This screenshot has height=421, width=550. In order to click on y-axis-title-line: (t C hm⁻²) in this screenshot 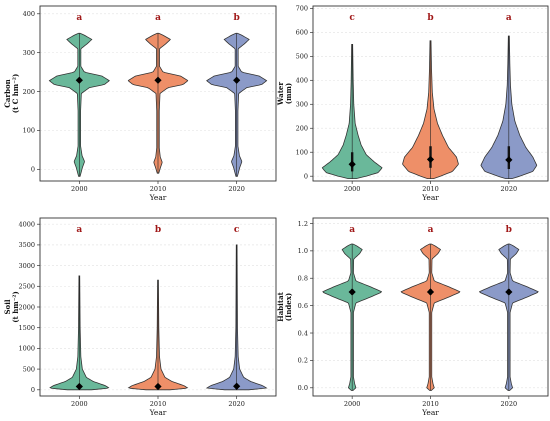, I will do `click(15, 94)`.